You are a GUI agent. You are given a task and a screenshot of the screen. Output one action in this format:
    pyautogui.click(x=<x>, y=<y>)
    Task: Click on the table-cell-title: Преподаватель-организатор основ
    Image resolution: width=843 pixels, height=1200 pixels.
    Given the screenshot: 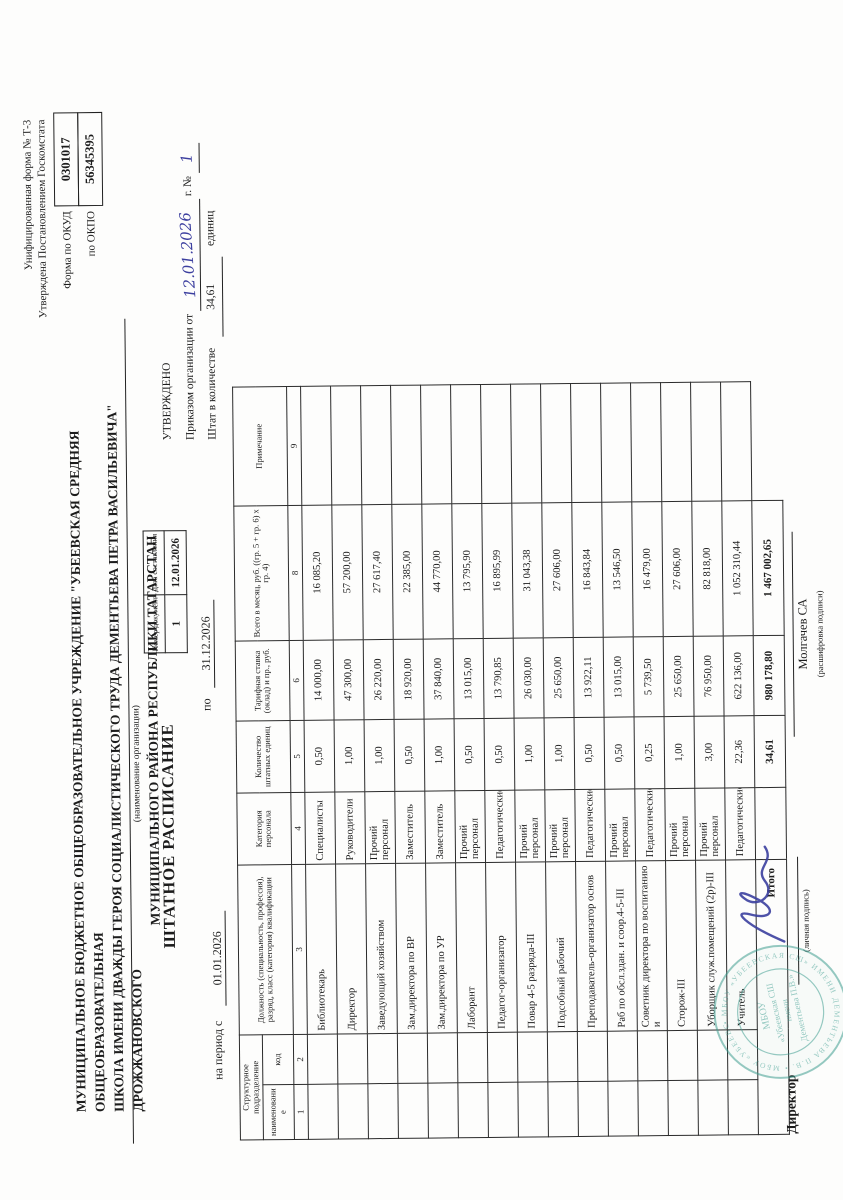 What is the action you would take?
    pyautogui.click(x=591, y=946)
    